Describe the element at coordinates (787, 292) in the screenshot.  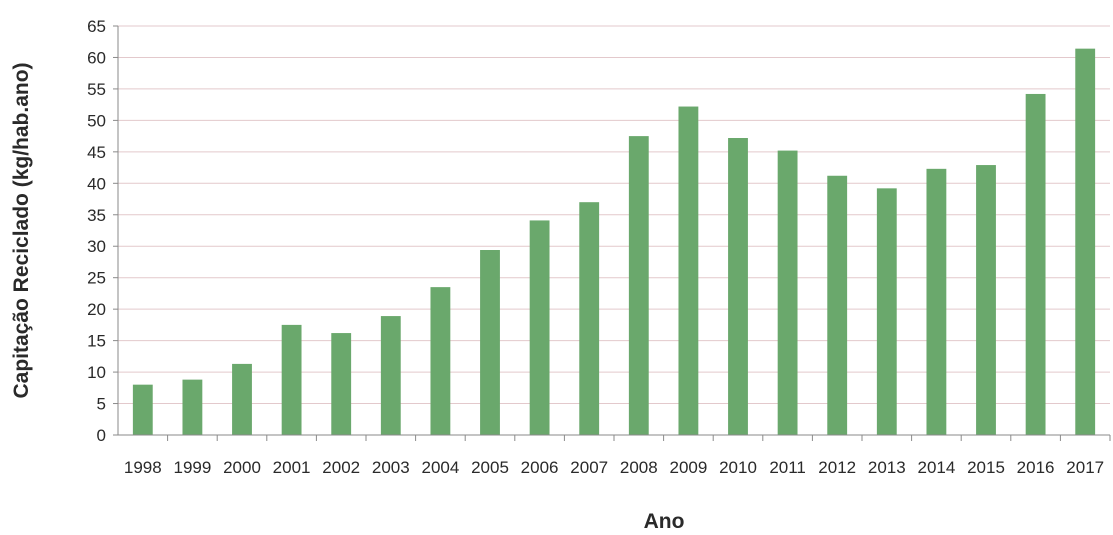
I see `bar-2011` at that location.